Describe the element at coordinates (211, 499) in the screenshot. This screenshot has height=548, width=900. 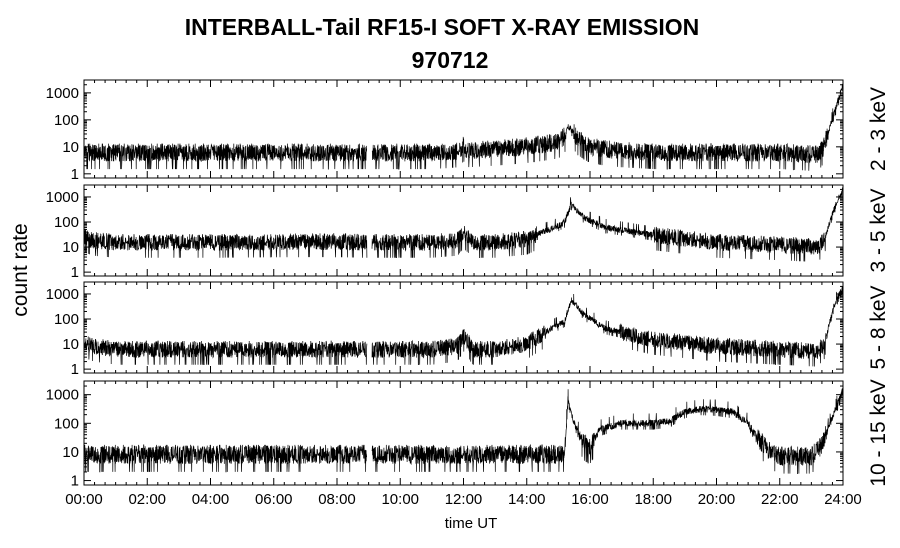
I see `x-tick-label: 04:00` at that location.